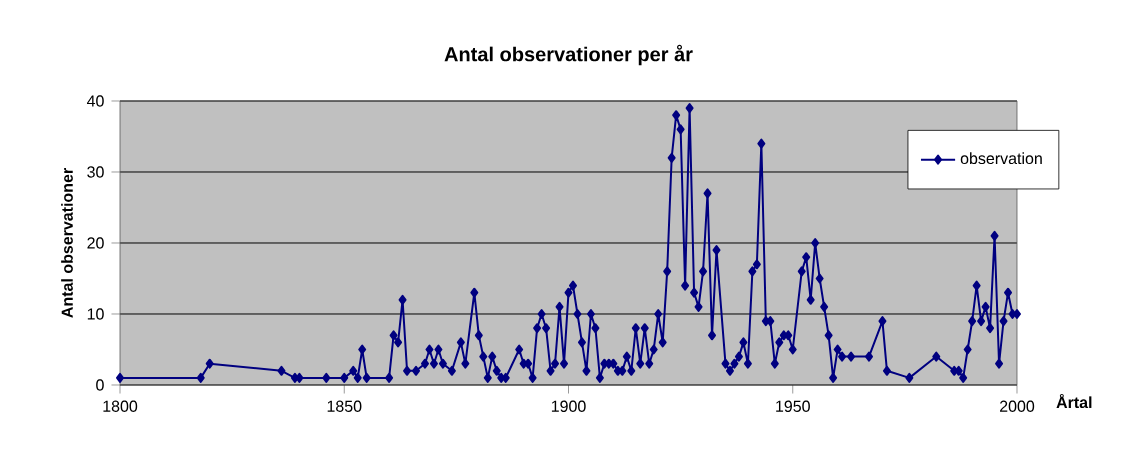  What do you see at coordinates (95, 172) in the screenshot?
I see `y-tick-label: 30` at bounding box center [95, 172].